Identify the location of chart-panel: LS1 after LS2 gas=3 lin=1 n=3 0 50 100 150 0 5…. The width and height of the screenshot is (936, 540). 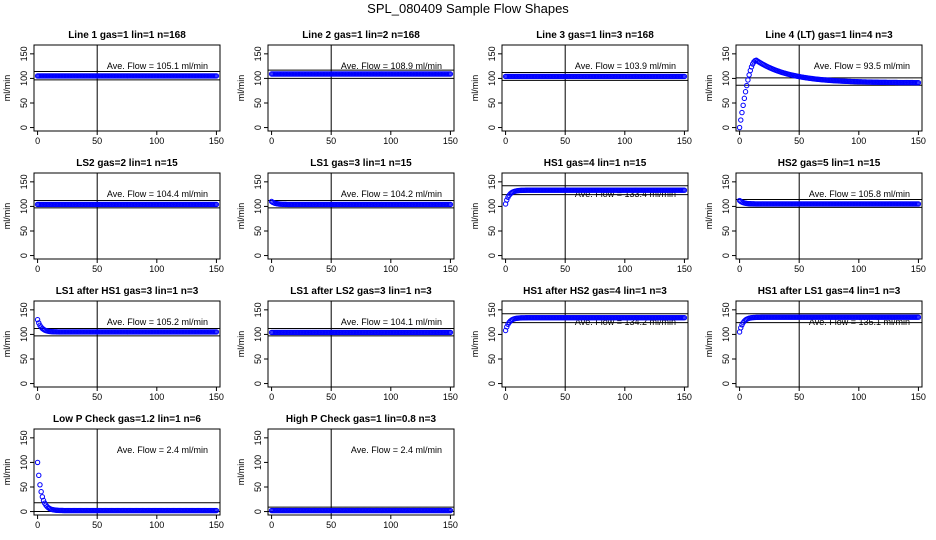
(347, 344).